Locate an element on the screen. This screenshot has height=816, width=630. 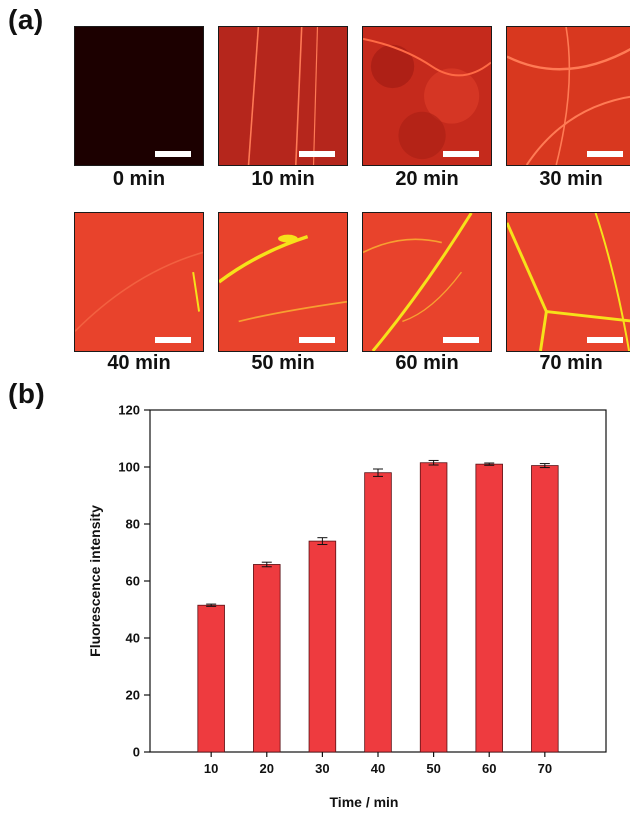
x-tick-label: 50 is located at coordinates (433, 768).